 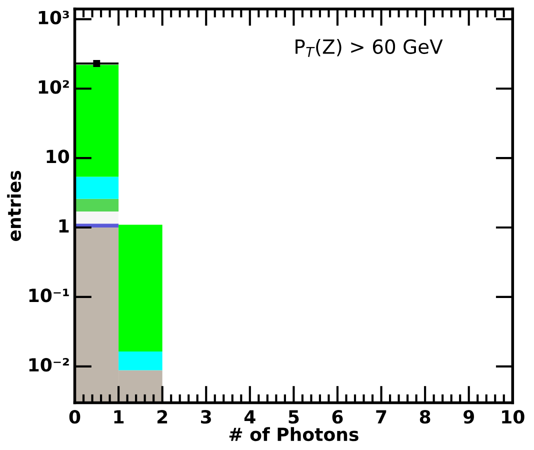 I want to click on x-tick-label: 3, so click(x=206, y=417).